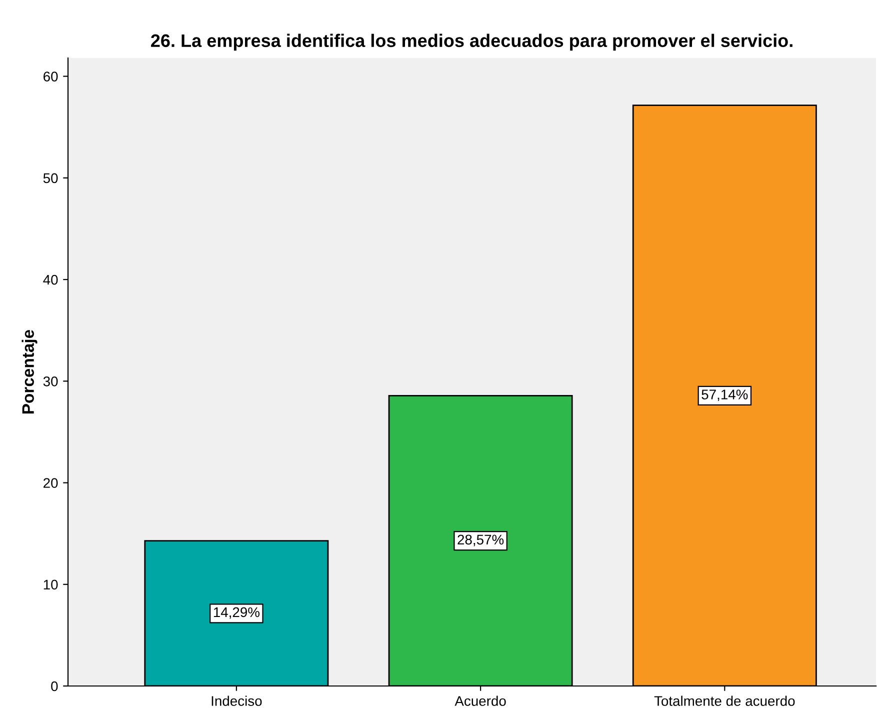 This screenshot has width=877, height=713. What do you see at coordinates (50, 178) in the screenshot?
I see `y-tick-label: 50` at bounding box center [50, 178].